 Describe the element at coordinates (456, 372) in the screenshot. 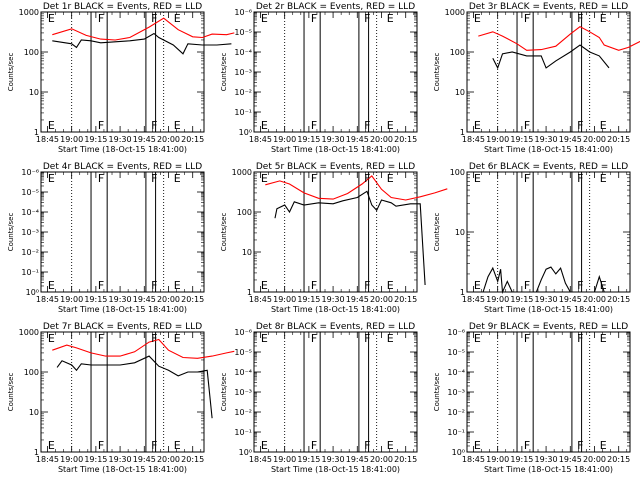

I see `y-tick-label: 10⁻⁴` at that location.